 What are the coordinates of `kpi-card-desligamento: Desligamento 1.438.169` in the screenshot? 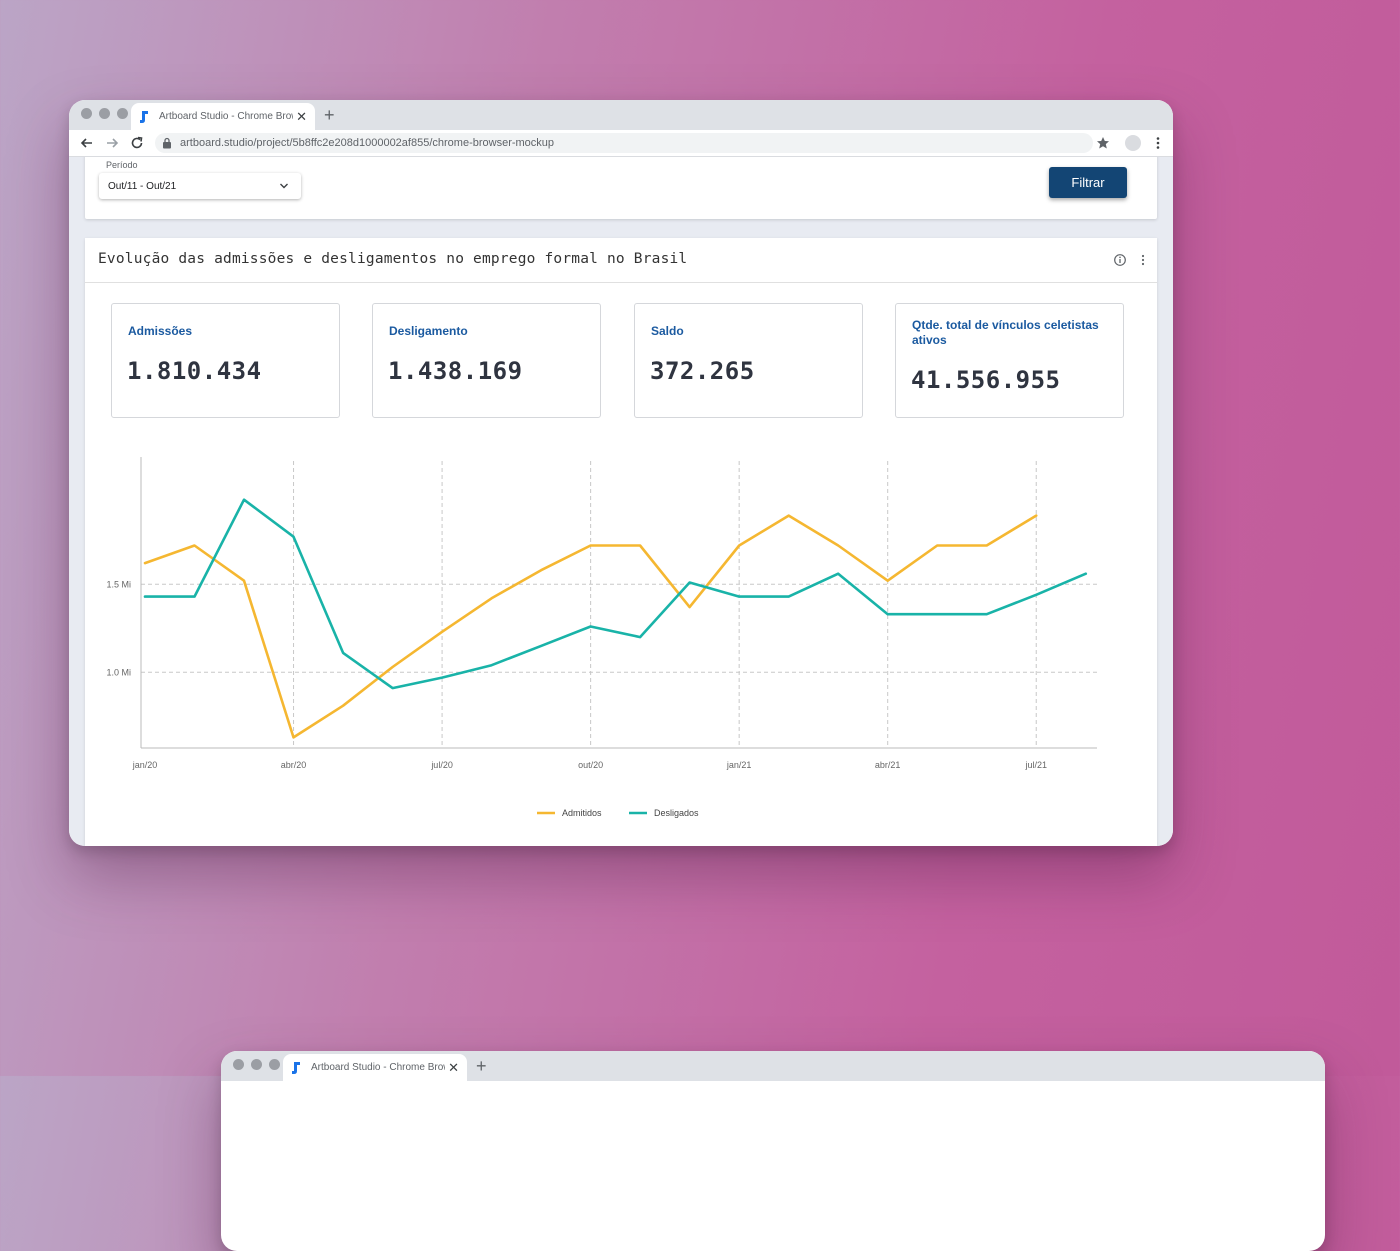 It's located at (486, 360).